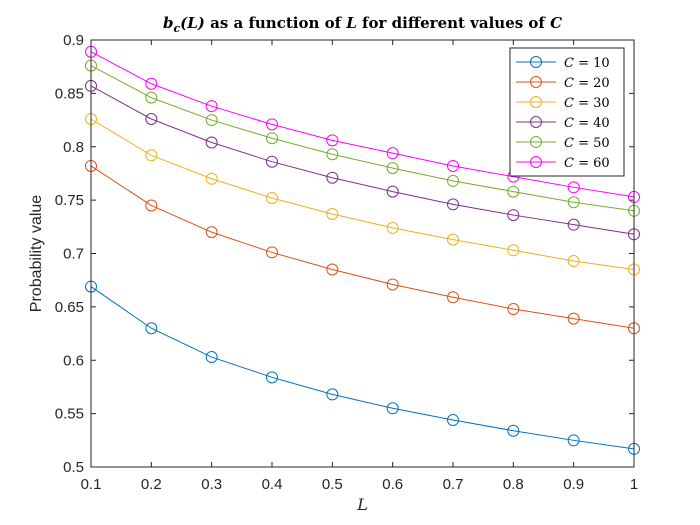 The width and height of the screenshot is (700, 525). What do you see at coordinates (634, 484) in the screenshot?
I see `x-tick-label: 1` at bounding box center [634, 484].